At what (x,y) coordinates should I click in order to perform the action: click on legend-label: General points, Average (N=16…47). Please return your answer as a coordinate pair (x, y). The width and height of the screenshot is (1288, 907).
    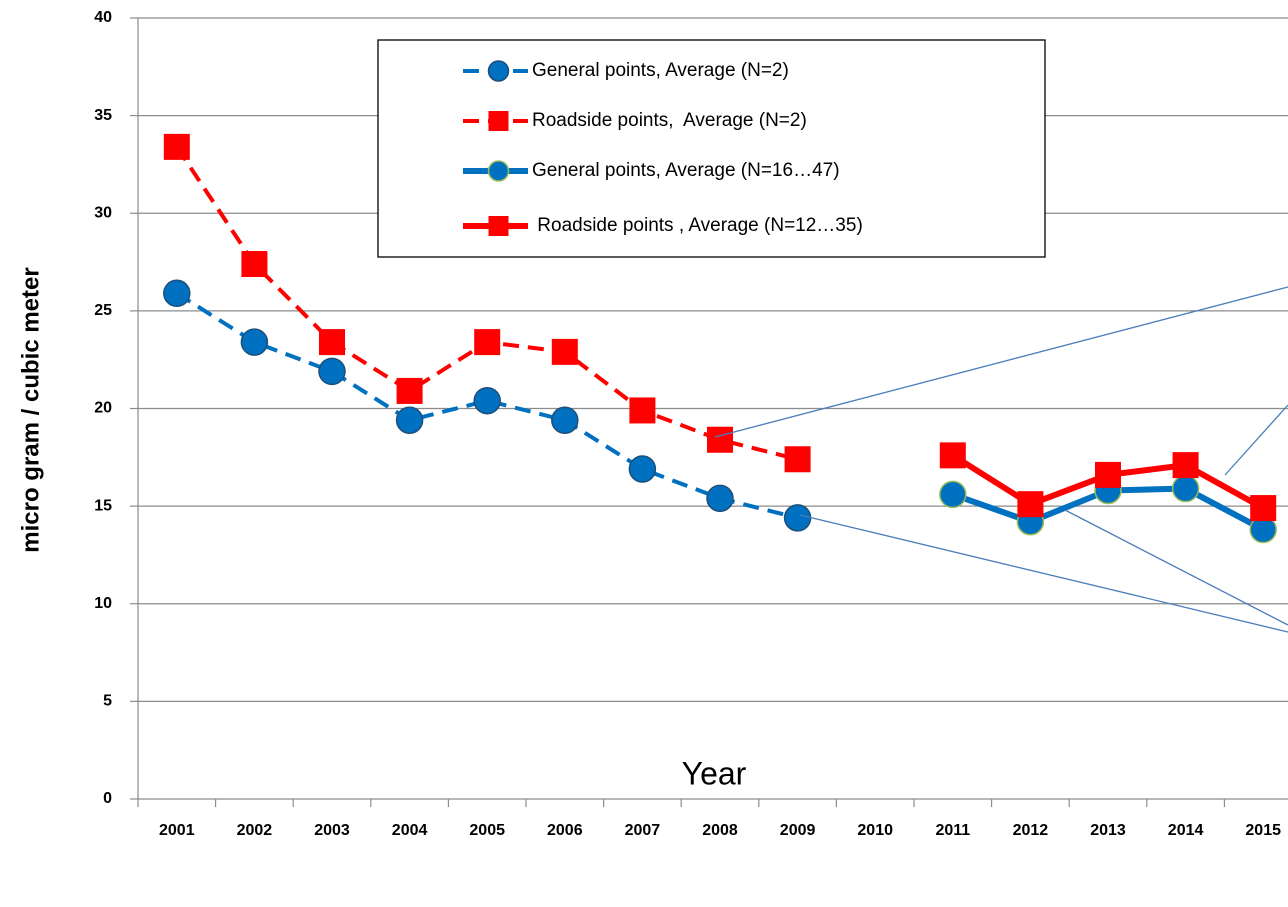
    Looking at the image, I should click on (686, 170).